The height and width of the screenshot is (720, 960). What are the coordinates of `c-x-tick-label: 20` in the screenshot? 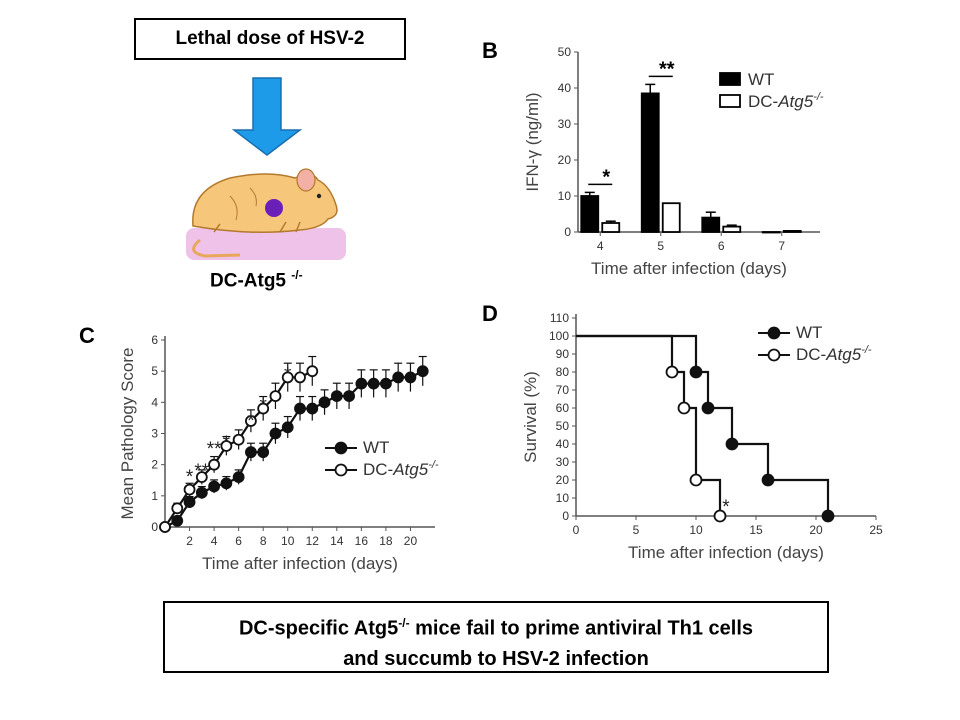 It's located at (411, 541).